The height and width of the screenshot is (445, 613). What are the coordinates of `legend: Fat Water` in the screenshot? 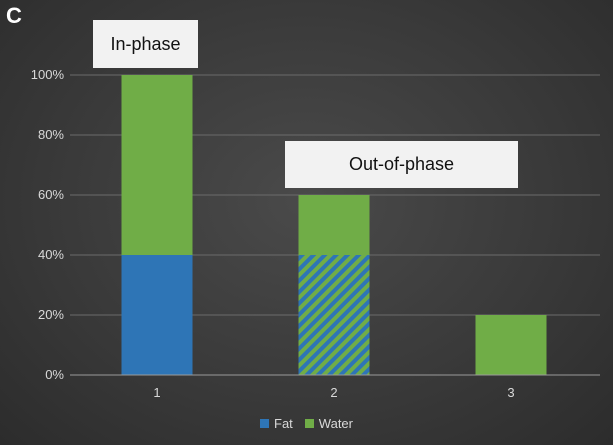 It's located at (306, 423).